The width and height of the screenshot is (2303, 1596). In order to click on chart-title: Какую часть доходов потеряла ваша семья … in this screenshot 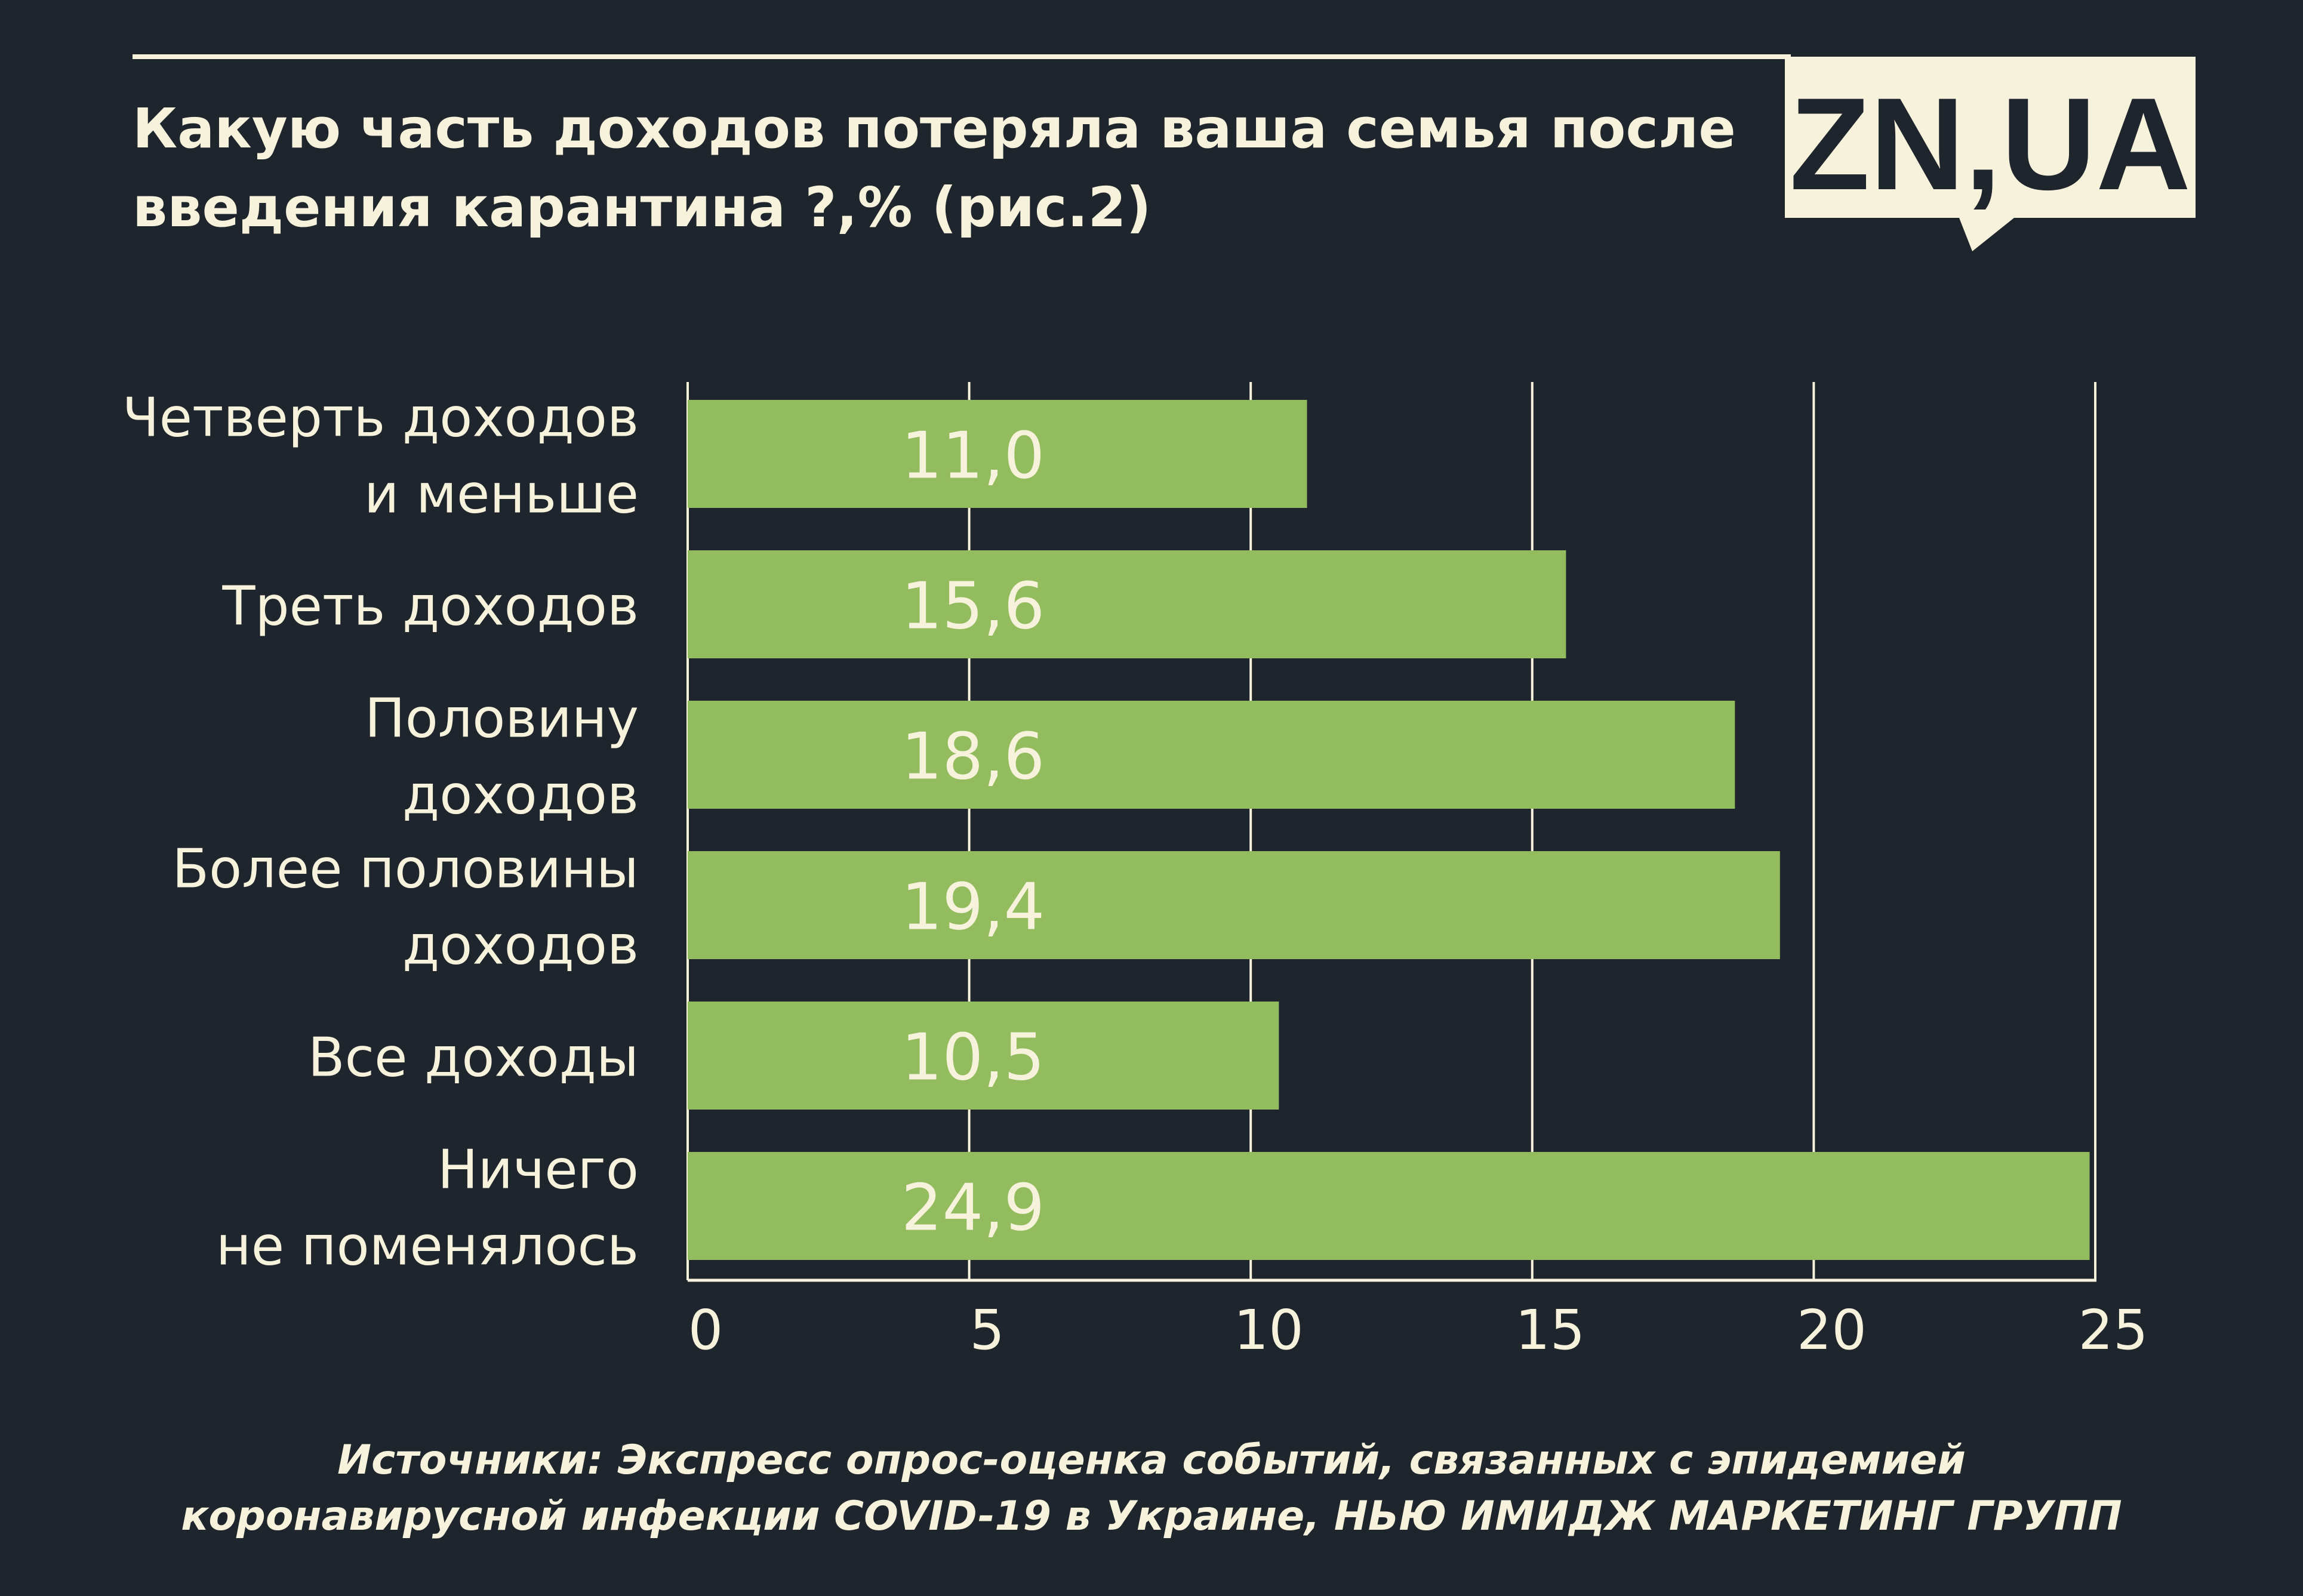, I will do `click(938, 168)`.